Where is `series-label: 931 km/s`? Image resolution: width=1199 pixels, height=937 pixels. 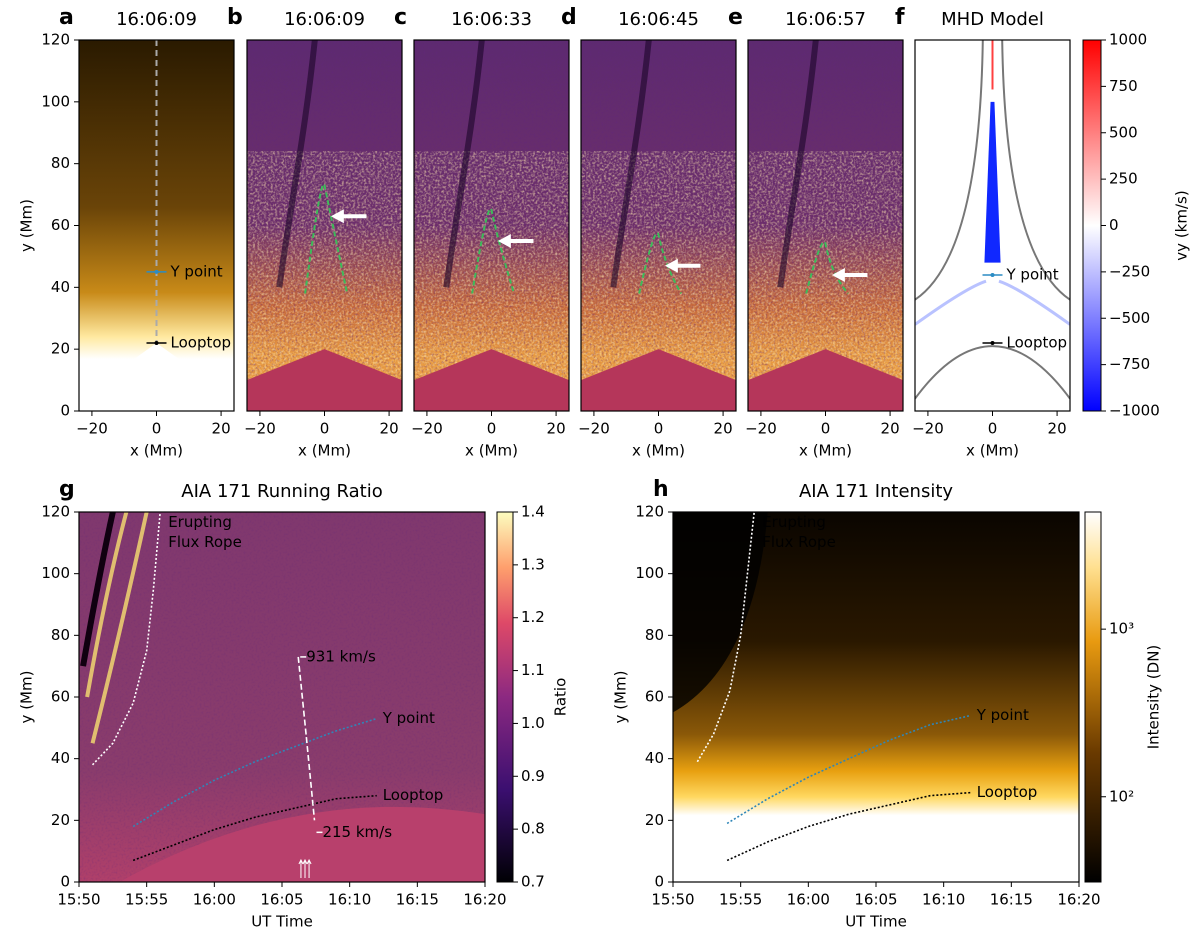 series-label: 931 km/s is located at coordinates (341, 656).